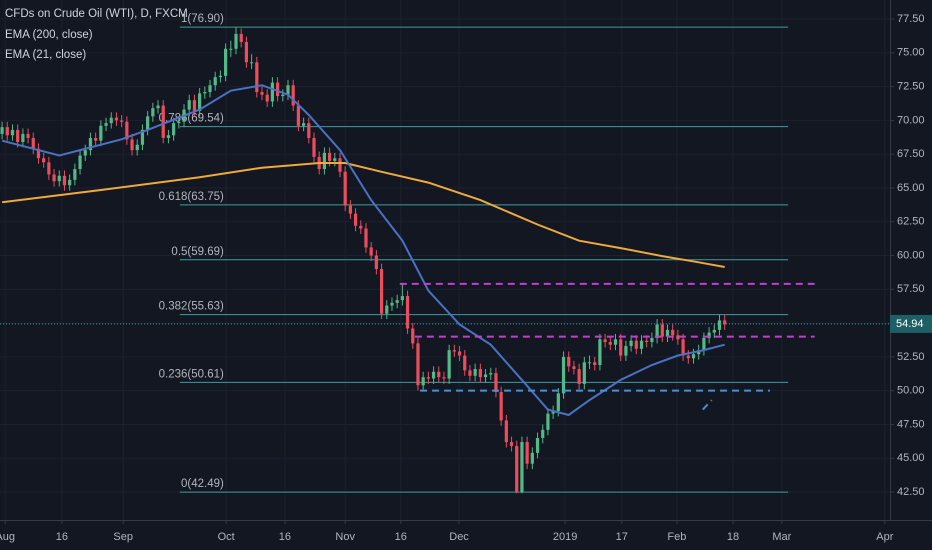 The image size is (932, 550). Describe the element at coordinates (401, 537) in the screenshot. I see `x-tick-label: 16` at that location.